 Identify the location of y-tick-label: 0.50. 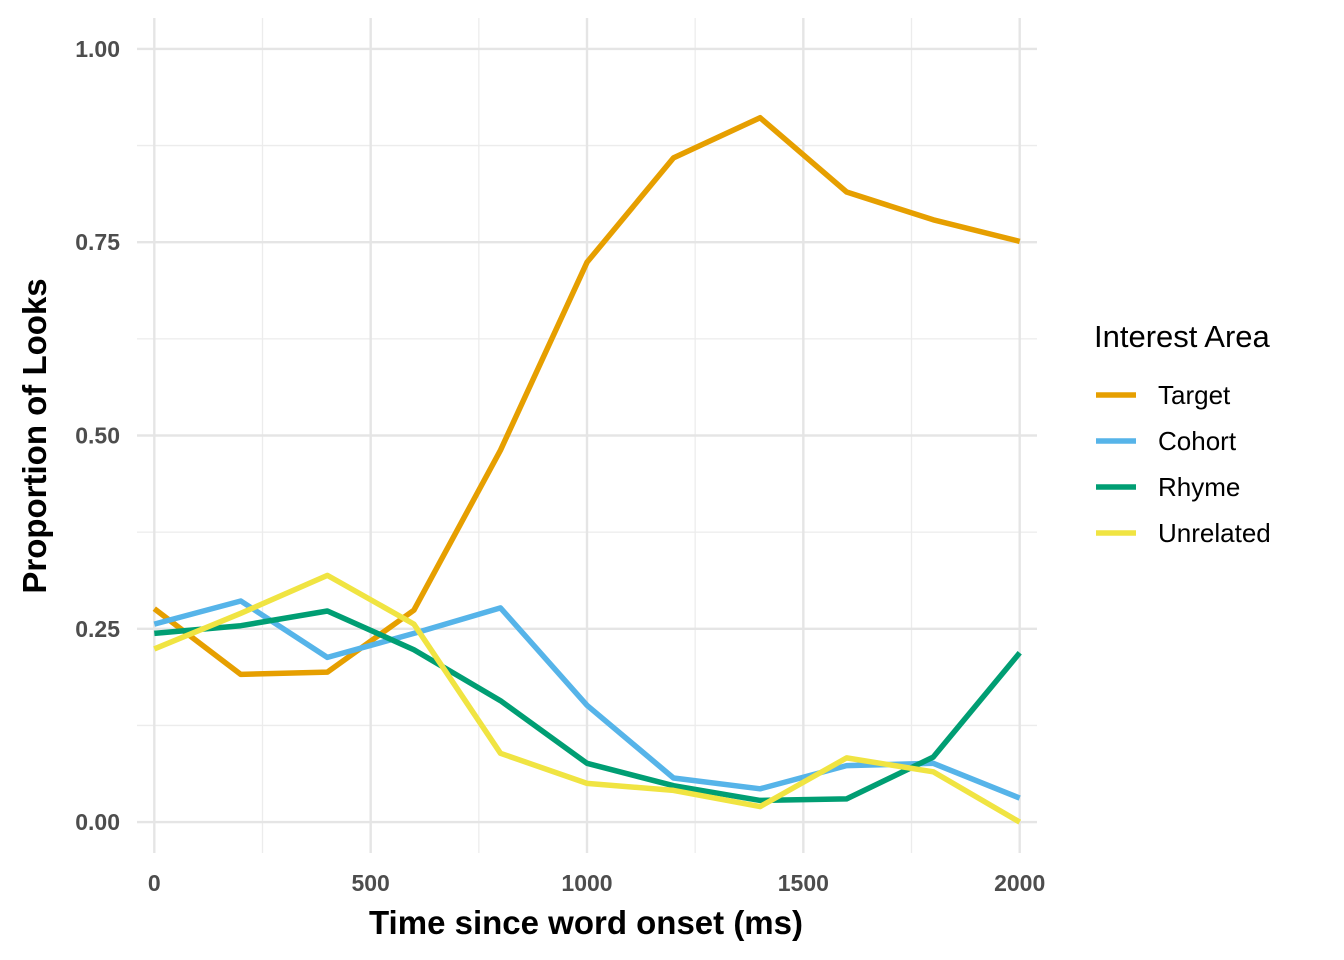
(97, 436).